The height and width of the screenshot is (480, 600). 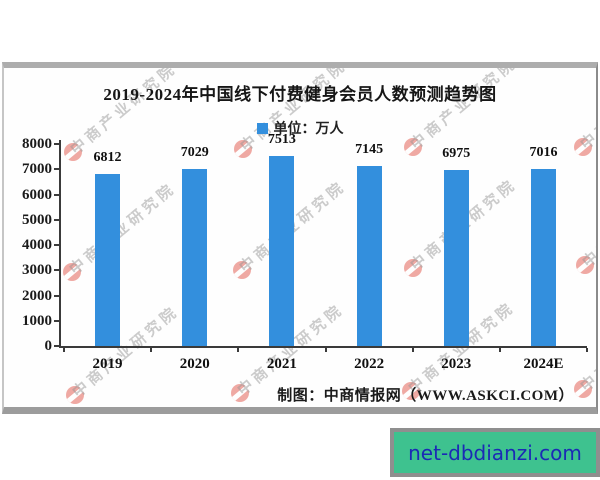 What do you see at coordinates (37, 295) in the screenshot?
I see `y-axis-label: 2000` at bounding box center [37, 295].